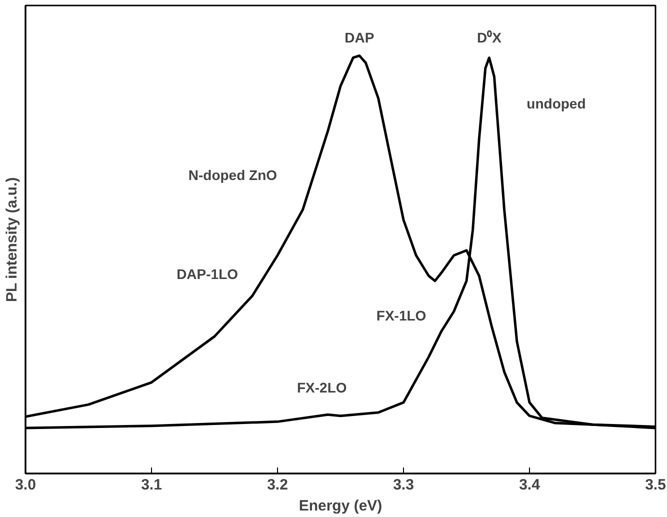 The image size is (667, 517). What do you see at coordinates (403, 485) in the screenshot?
I see `x-tick-label: 3.3` at bounding box center [403, 485].